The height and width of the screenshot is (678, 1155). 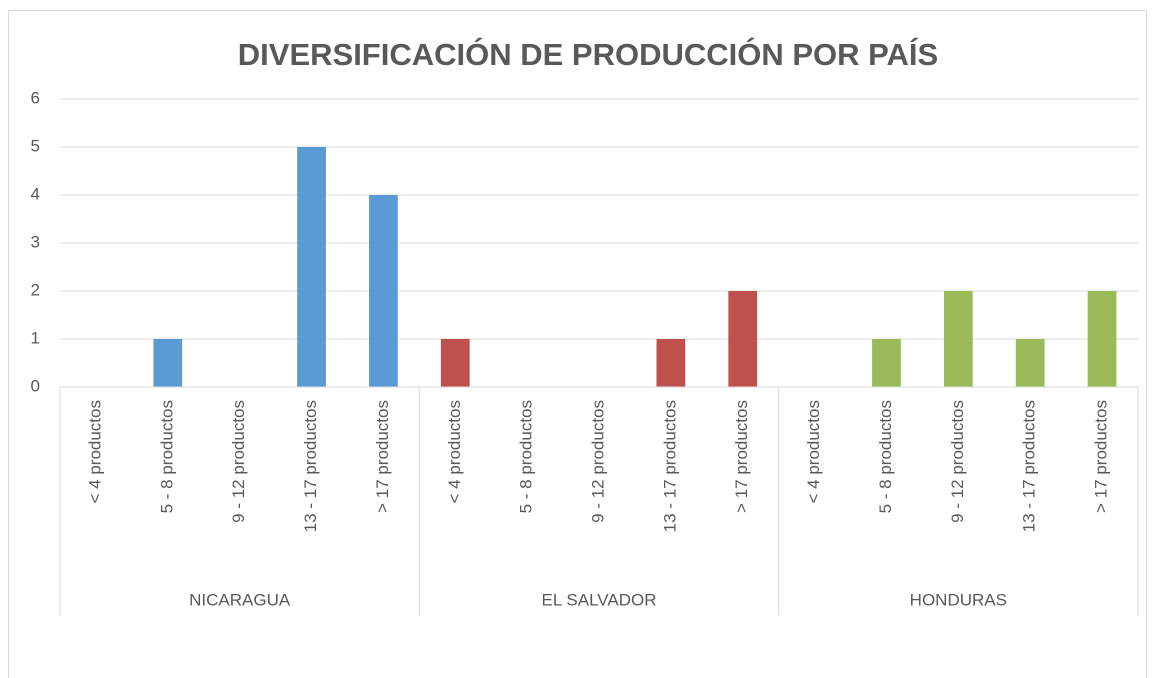 What do you see at coordinates (588, 54) in the screenshot?
I see `chart-title: DIVERSIFICACIÓN DE PRODUCCIÓN POR PAÍS` at bounding box center [588, 54].